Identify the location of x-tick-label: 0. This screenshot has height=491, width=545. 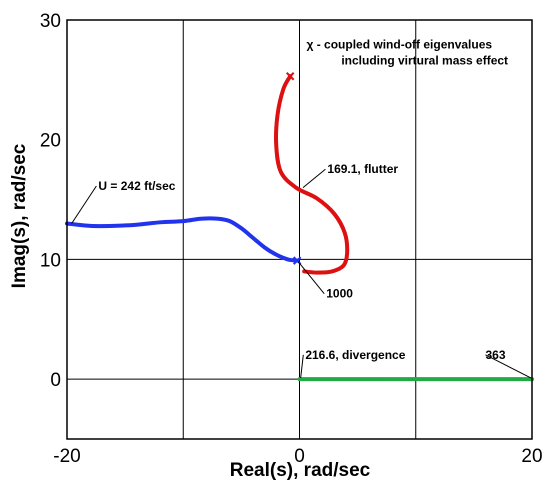
(299, 456).